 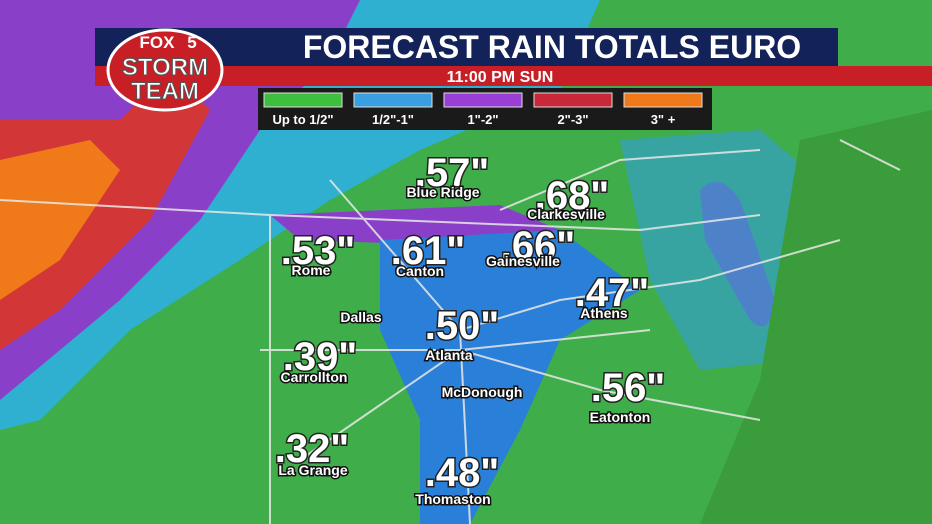 I want to click on logo-text: STORM, so click(x=165, y=67).